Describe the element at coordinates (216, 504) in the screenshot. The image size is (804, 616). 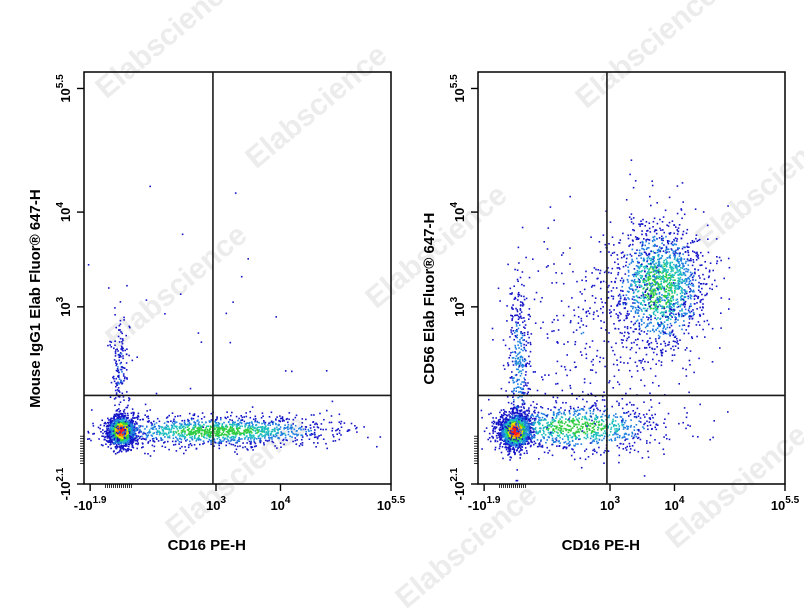
I see `x-tick-label: 103` at that location.